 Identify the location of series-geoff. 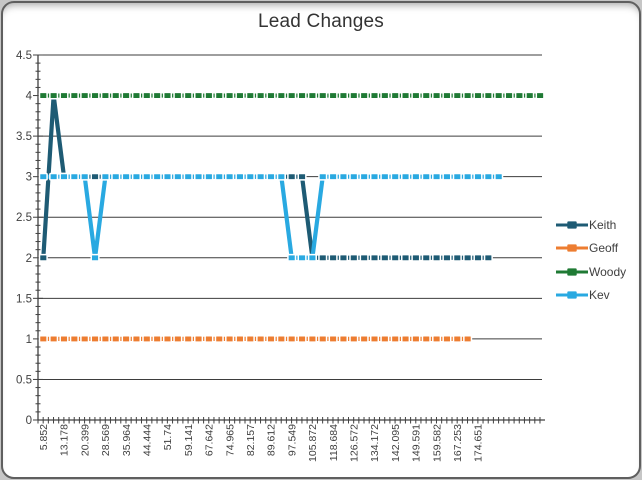
(255, 338).